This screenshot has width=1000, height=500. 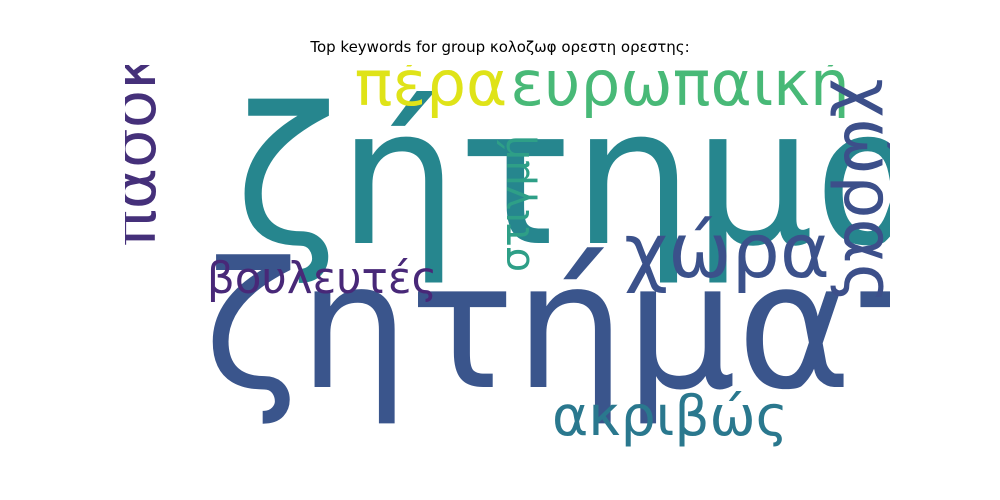 I want to click on word-6: χώρας, so click(x=859, y=190).